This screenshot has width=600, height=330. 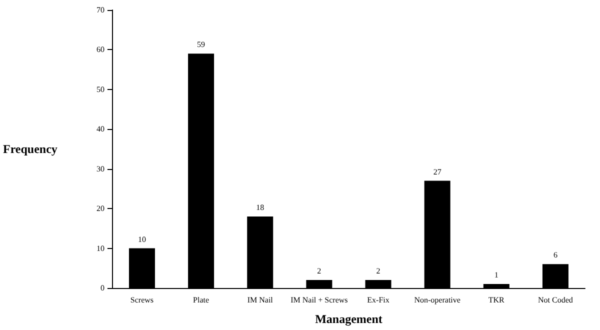 I want to click on x-axis-title: Management, so click(x=348, y=319).